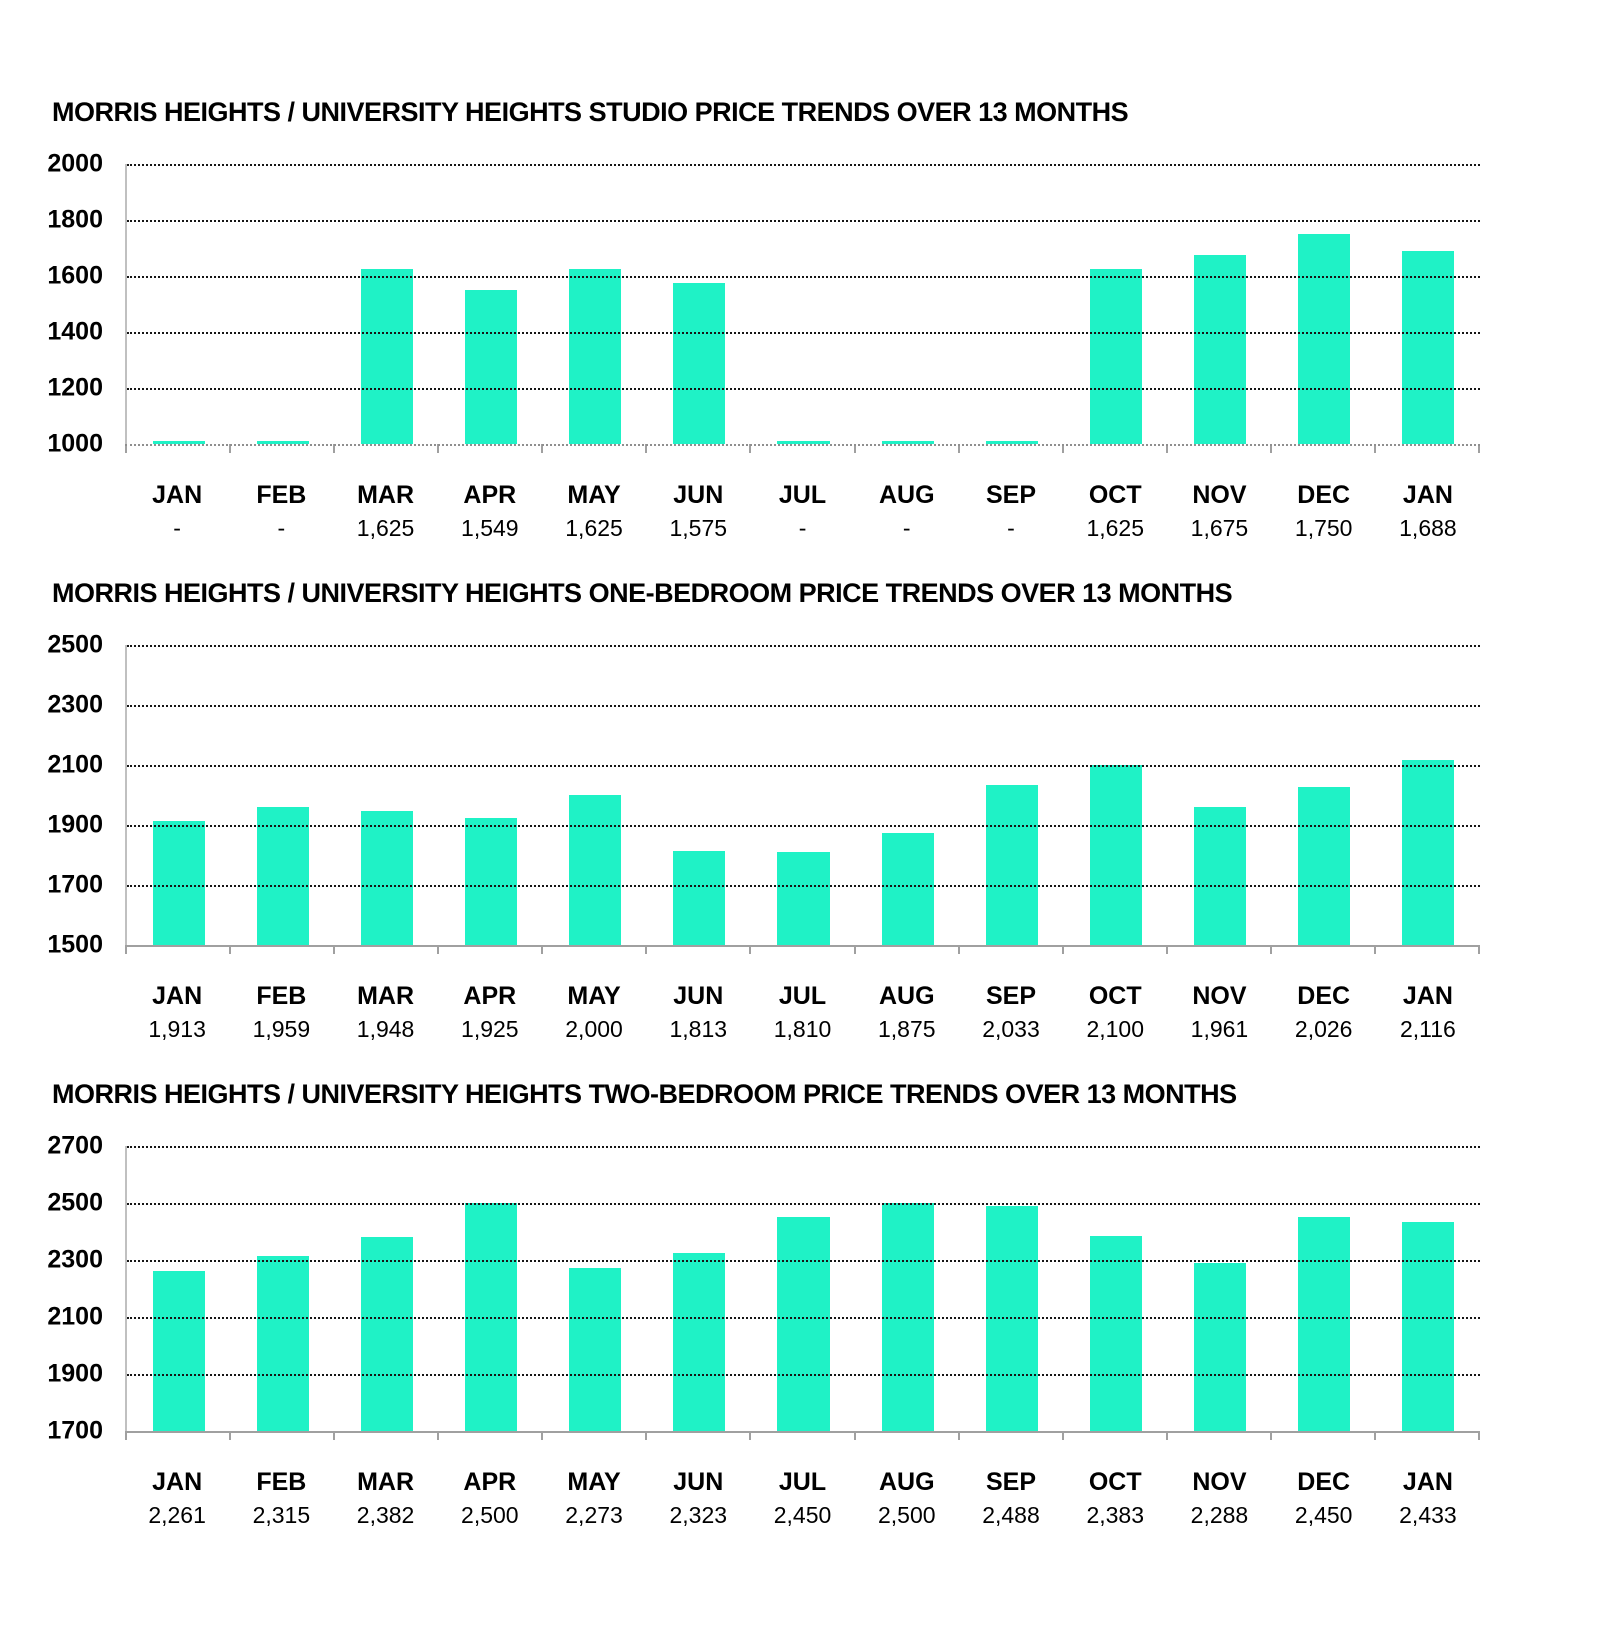  Describe the element at coordinates (281, 1482) in the screenshot. I see `x-tick-label-month: FEB` at that location.